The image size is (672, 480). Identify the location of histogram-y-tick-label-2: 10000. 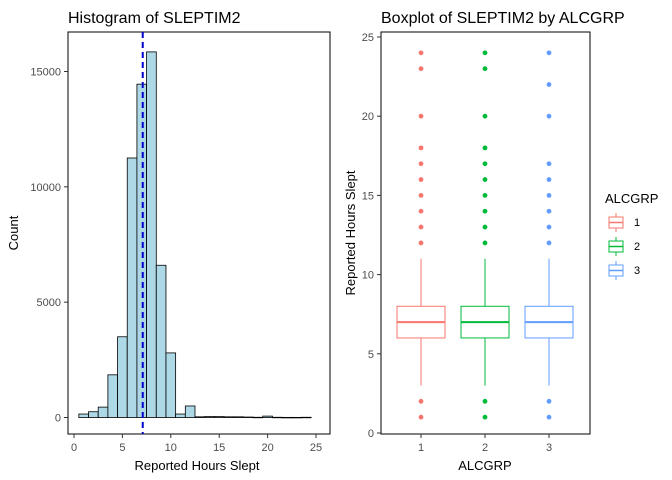
(45, 188).